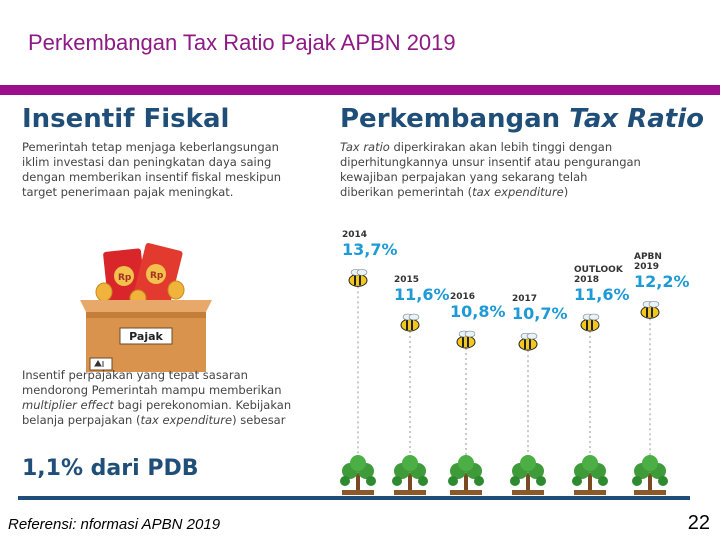 This screenshot has height=540, width=720. What do you see at coordinates (463, 297) in the screenshot?
I see `x-tick-label: 2016` at bounding box center [463, 297].